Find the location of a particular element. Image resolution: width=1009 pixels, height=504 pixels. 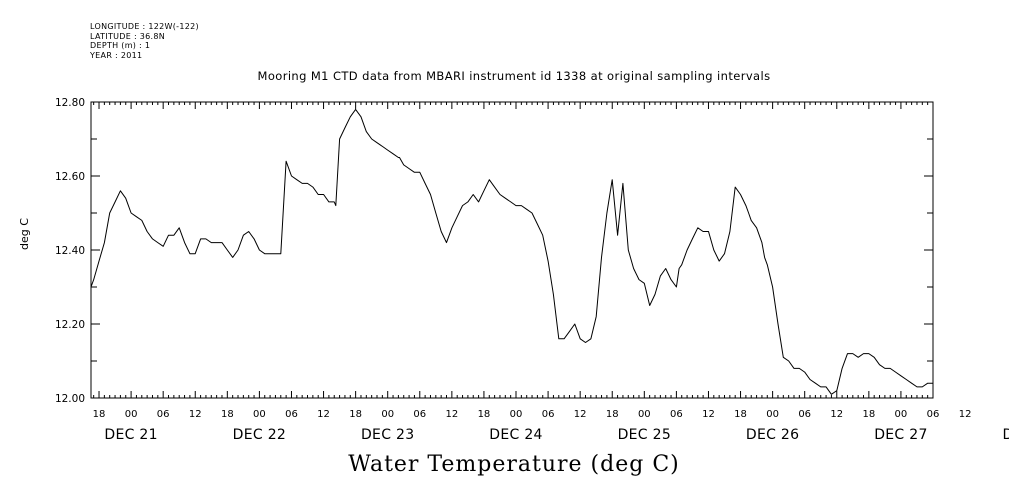

y-tick-label: 12.80 is located at coordinates (70, 103).